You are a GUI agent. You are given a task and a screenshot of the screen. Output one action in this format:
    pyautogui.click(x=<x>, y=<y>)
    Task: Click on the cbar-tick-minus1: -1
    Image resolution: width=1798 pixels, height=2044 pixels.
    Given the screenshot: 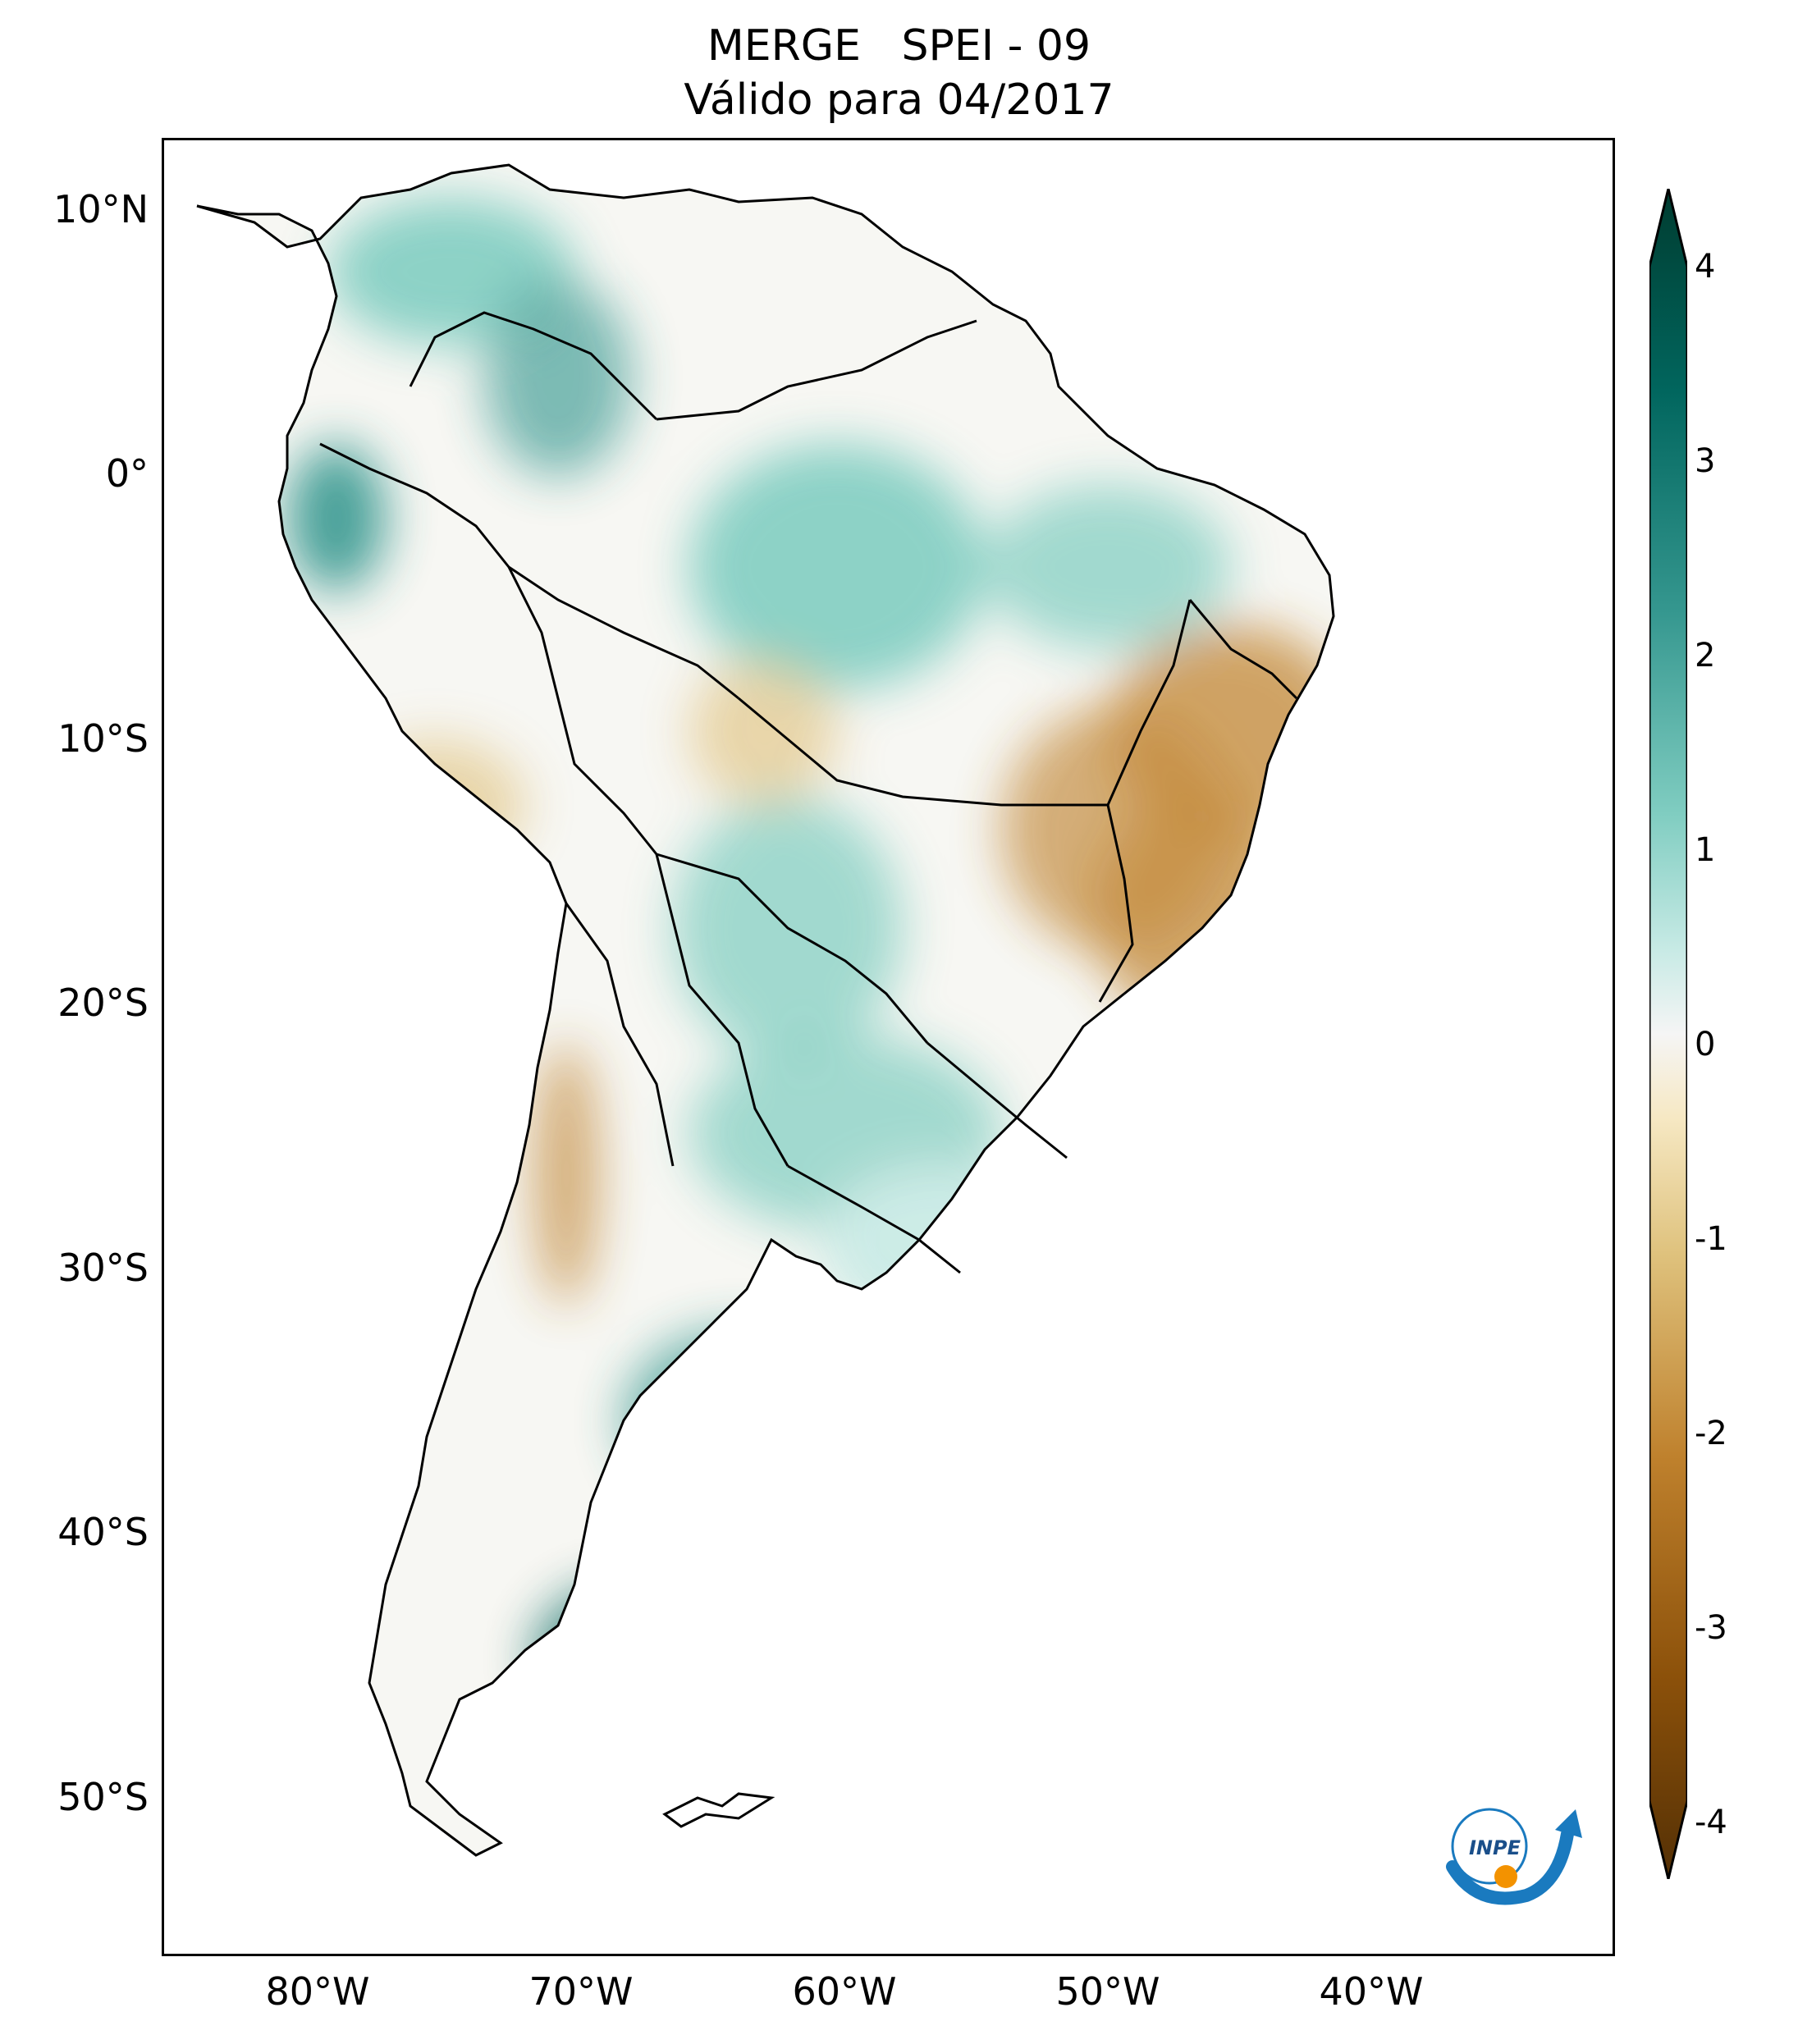 What is the action you would take?
    pyautogui.click(x=1711, y=1239)
    